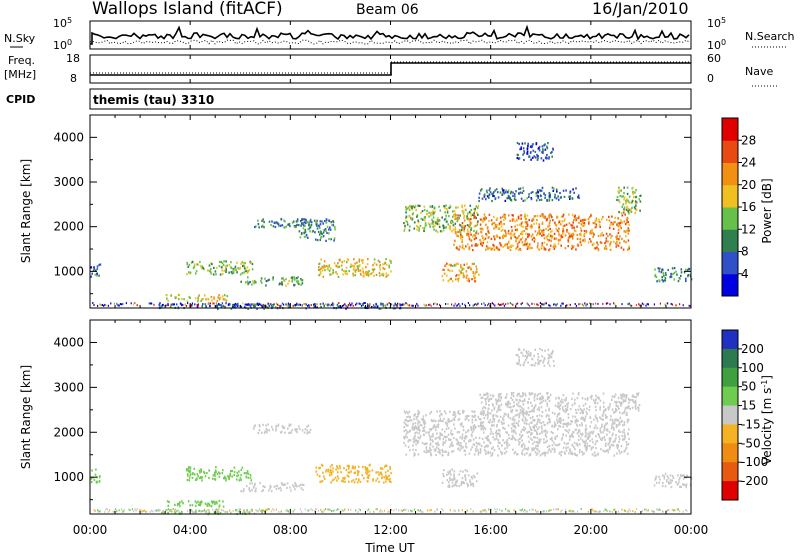 This screenshot has height=554, width=800. I want to click on colorbar-swatch, so click(730, 434).